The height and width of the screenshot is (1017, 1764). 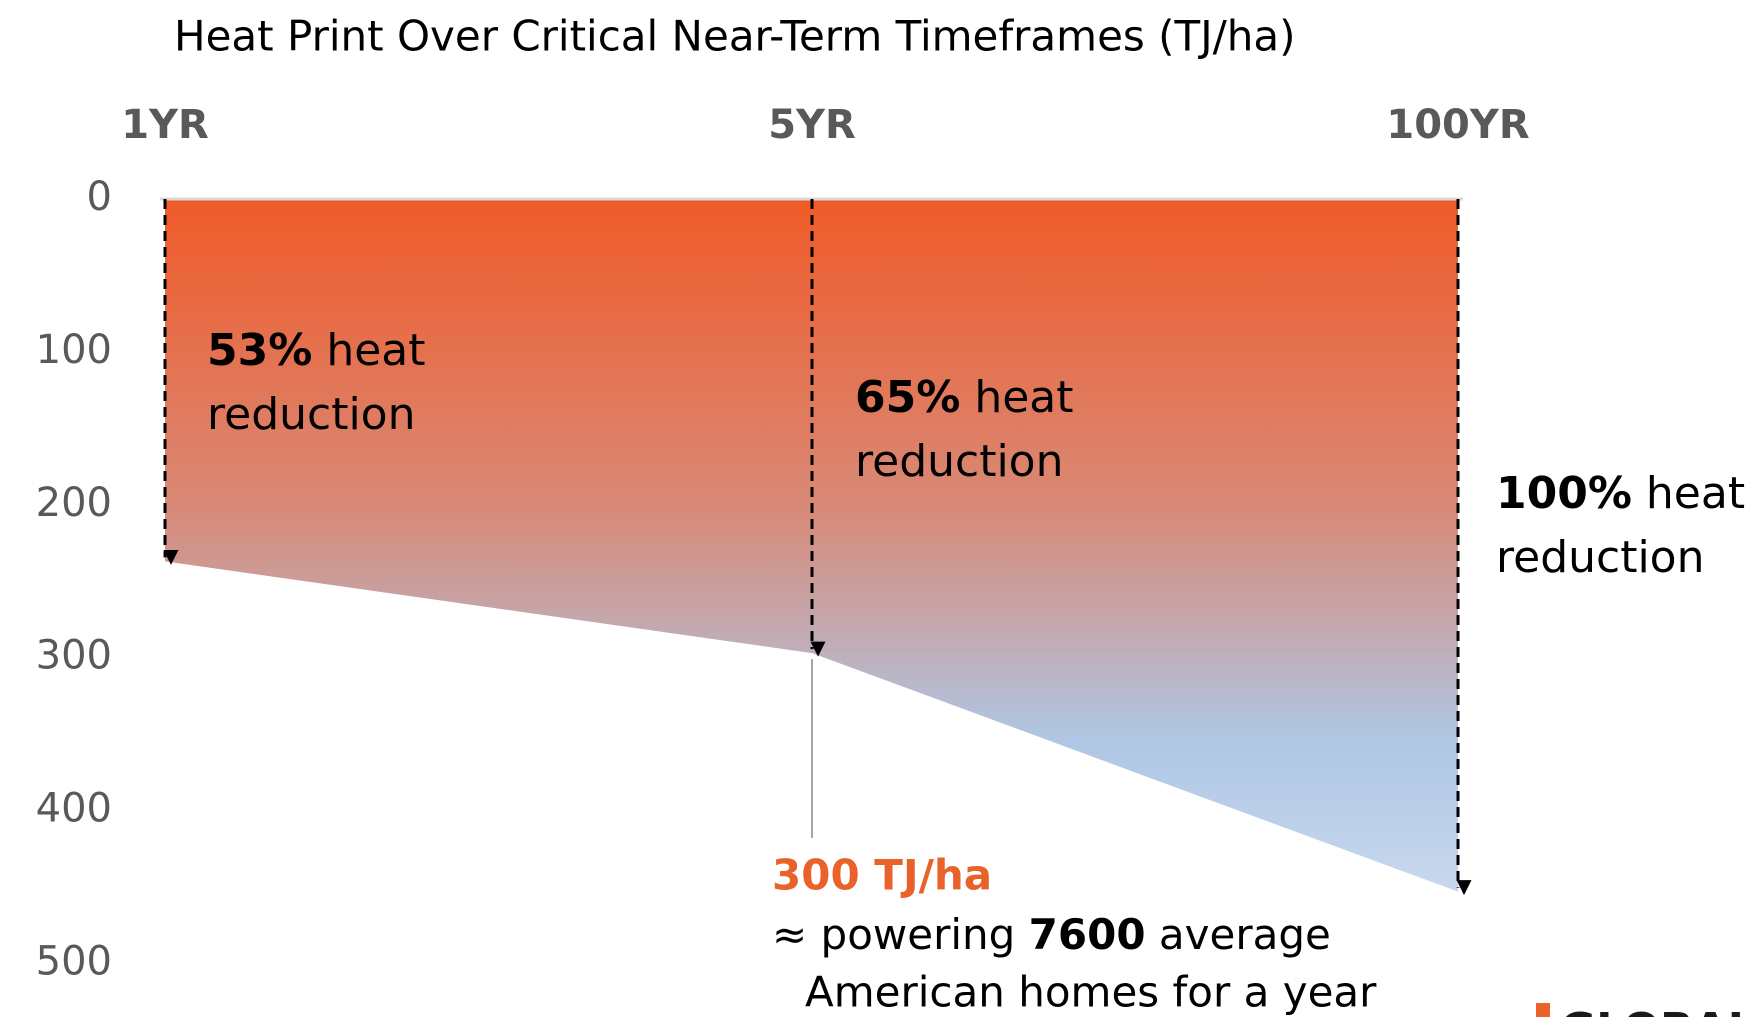 What do you see at coordinates (259, 350) in the screenshot?
I see `annotation-bold: 53%` at bounding box center [259, 350].